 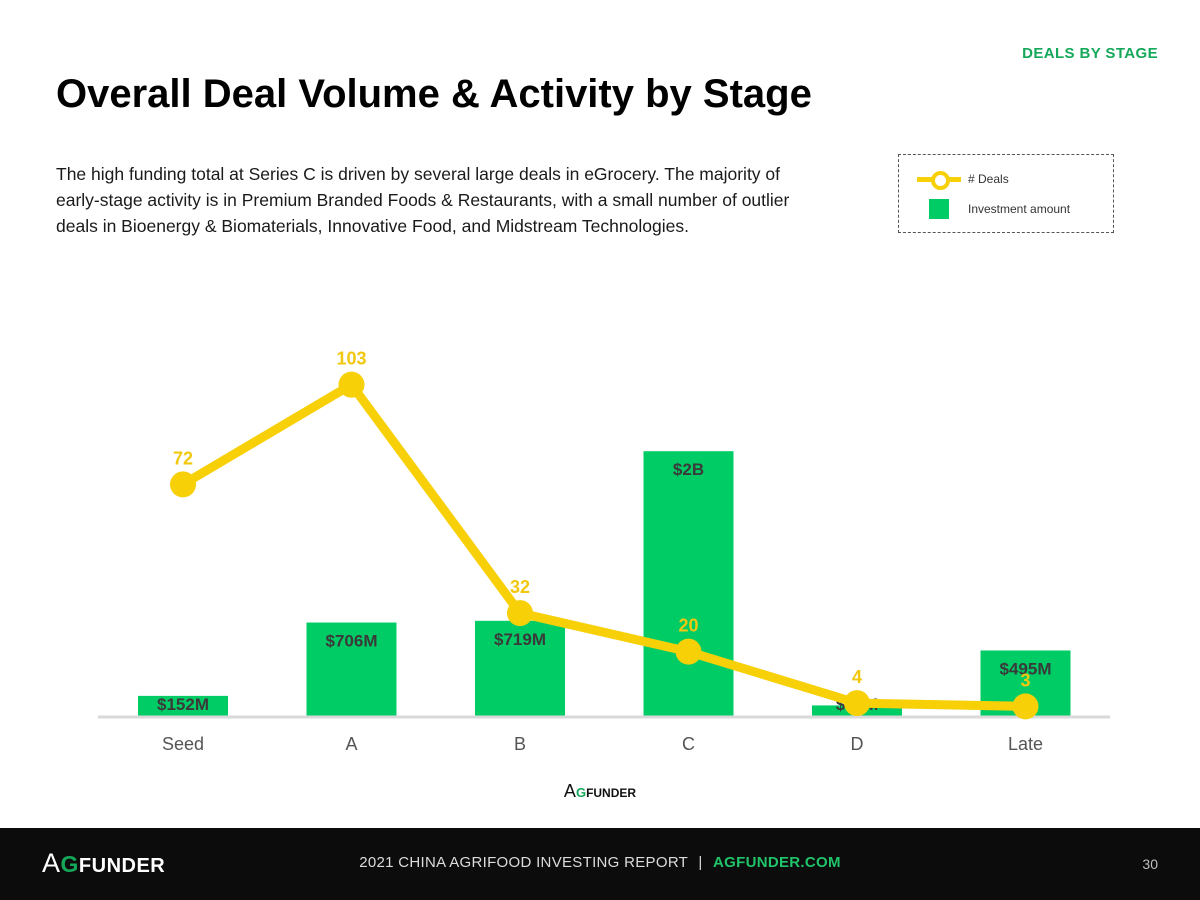 I want to click on bar-value-label-b: $719M, so click(x=520, y=639).